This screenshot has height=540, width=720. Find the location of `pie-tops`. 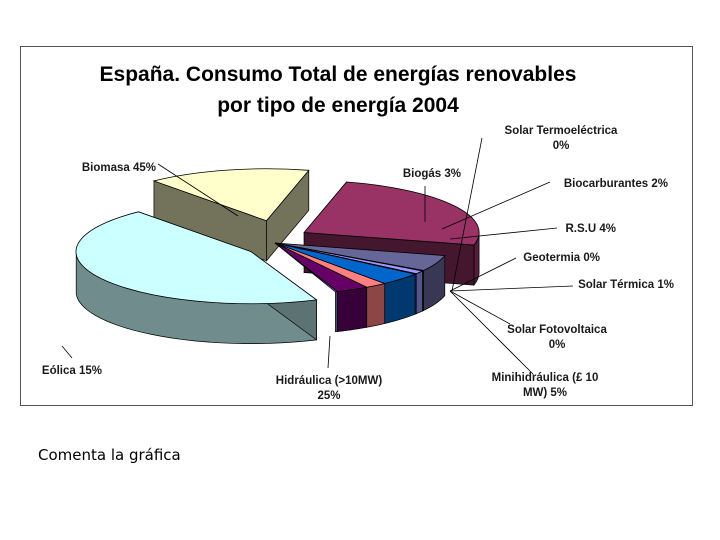

pie-tops is located at coordinates (277, 236).